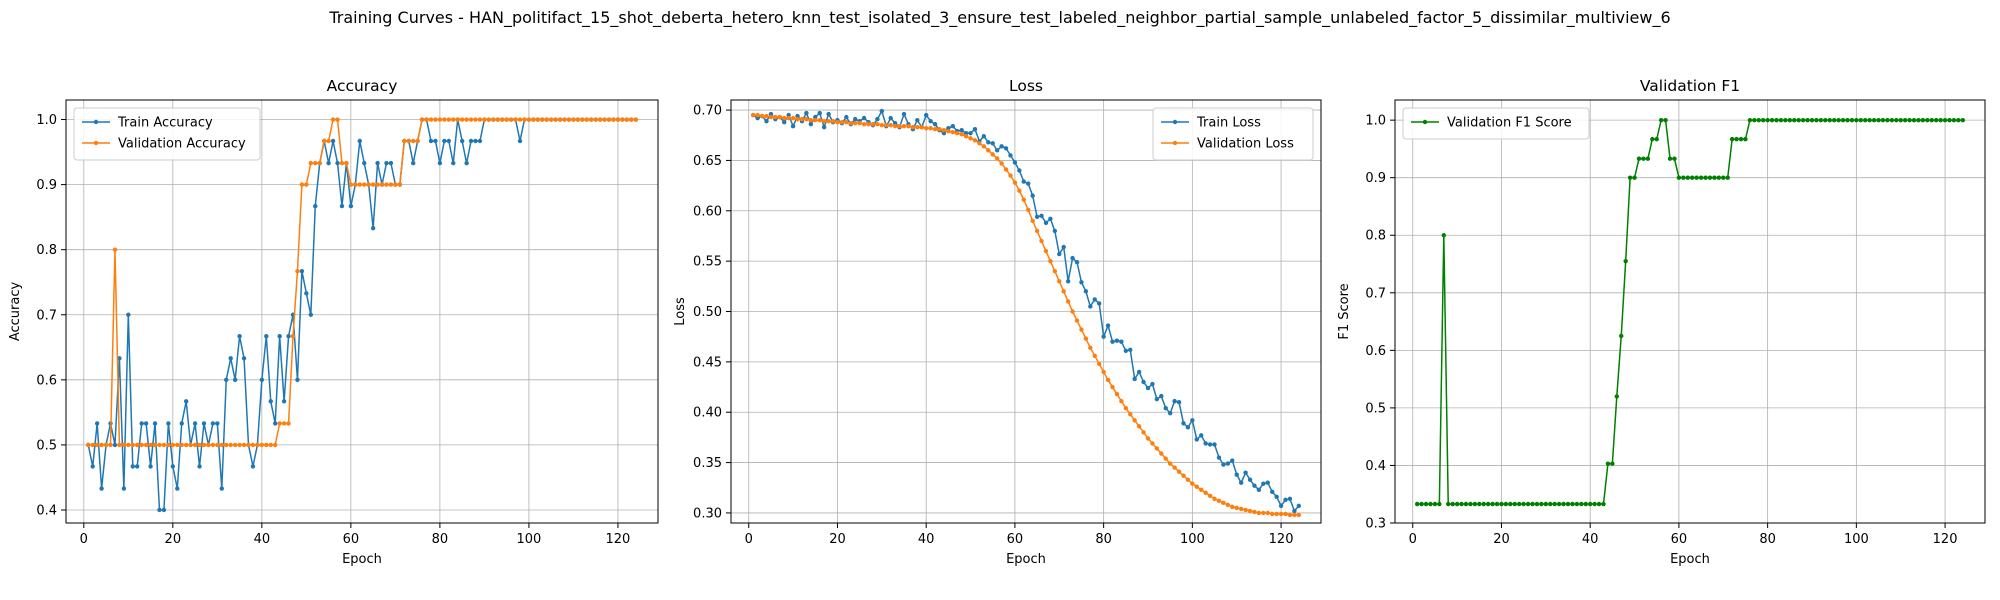 The height and width of the screenshot is (600, 2000). Describe the element at coordinates (1175, 143) in the screenshot. I see `legend-swatch-marker` at that location.